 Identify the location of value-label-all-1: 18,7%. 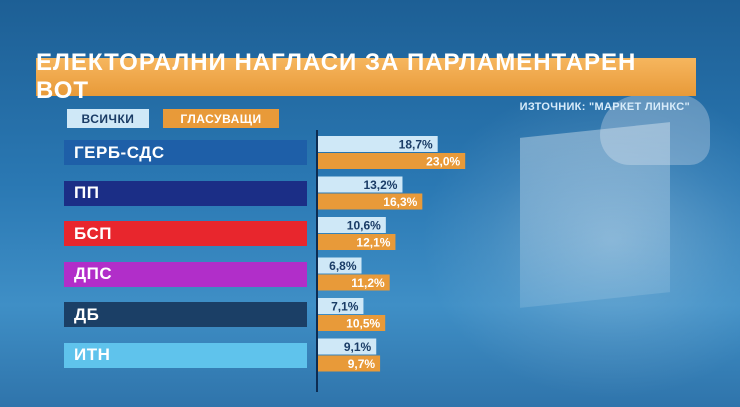
(416, 145).